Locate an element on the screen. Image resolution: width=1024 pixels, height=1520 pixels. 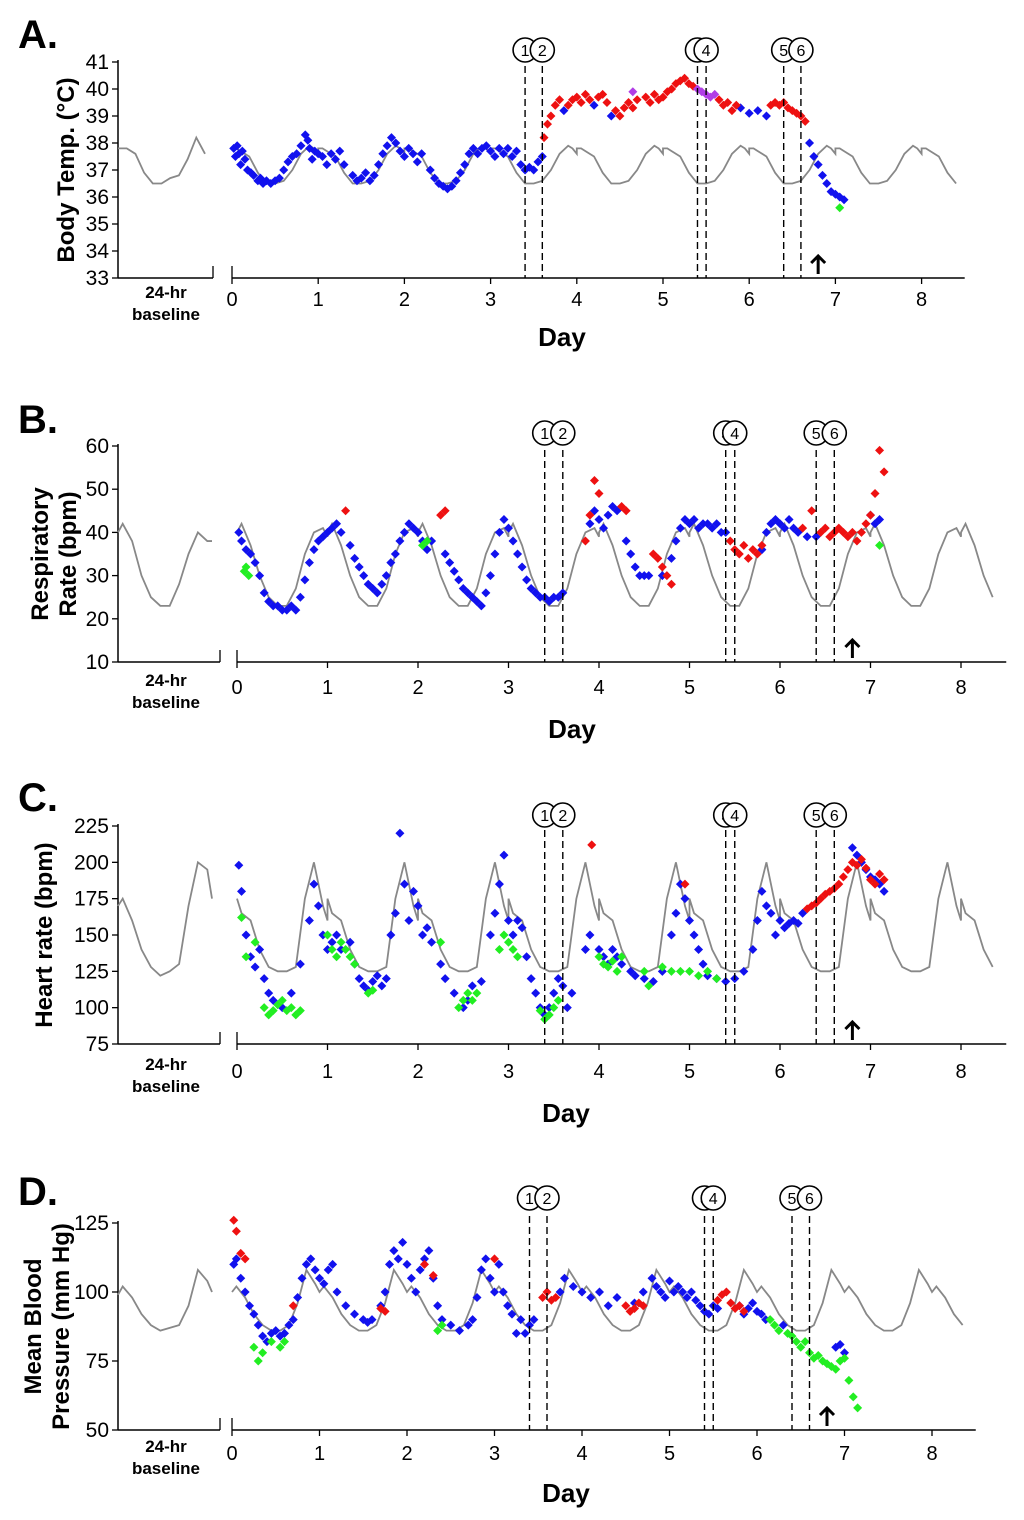
x-tick-label: 6 is located at coordinates (749, 300).